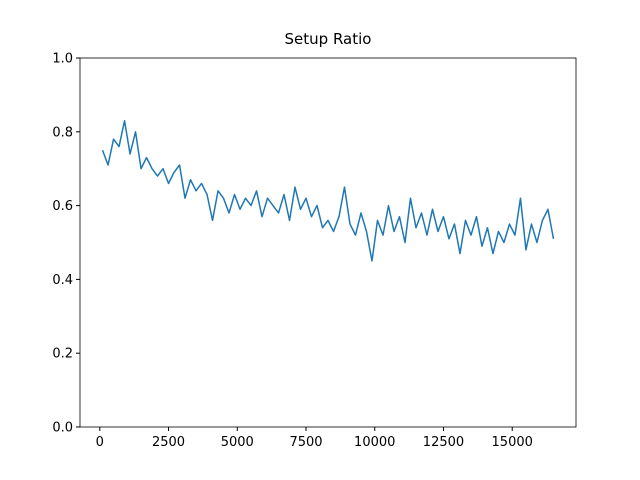 This screenshot has width=640, height=480. What do you see at coordinates (168, 442) in the screenshot?
I see `x-tick-label: 2500` at bounding box center [168, 442].